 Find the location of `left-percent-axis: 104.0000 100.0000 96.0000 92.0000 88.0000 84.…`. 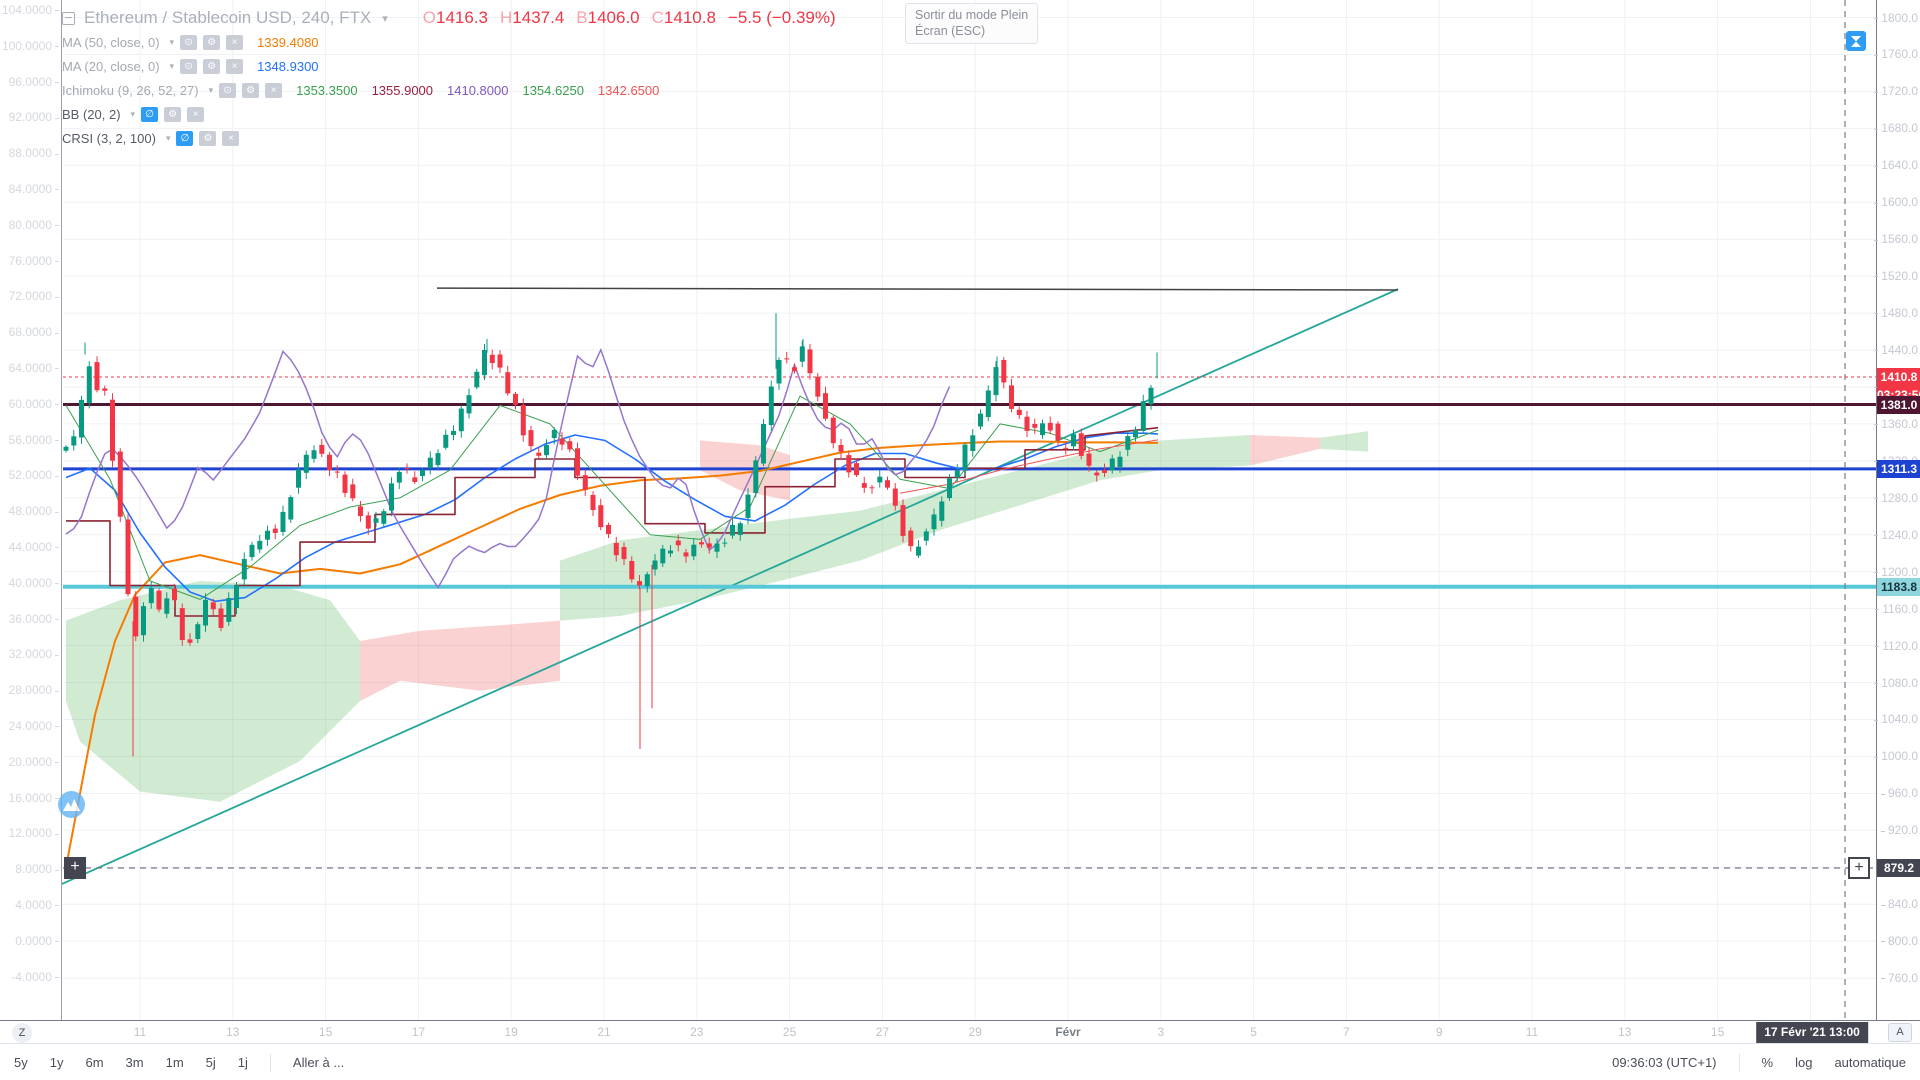

left-percent-axis: 104.0000 100.0000 96.0000 92.0000 88.0000 84.… is located at coordinates (31, 510).